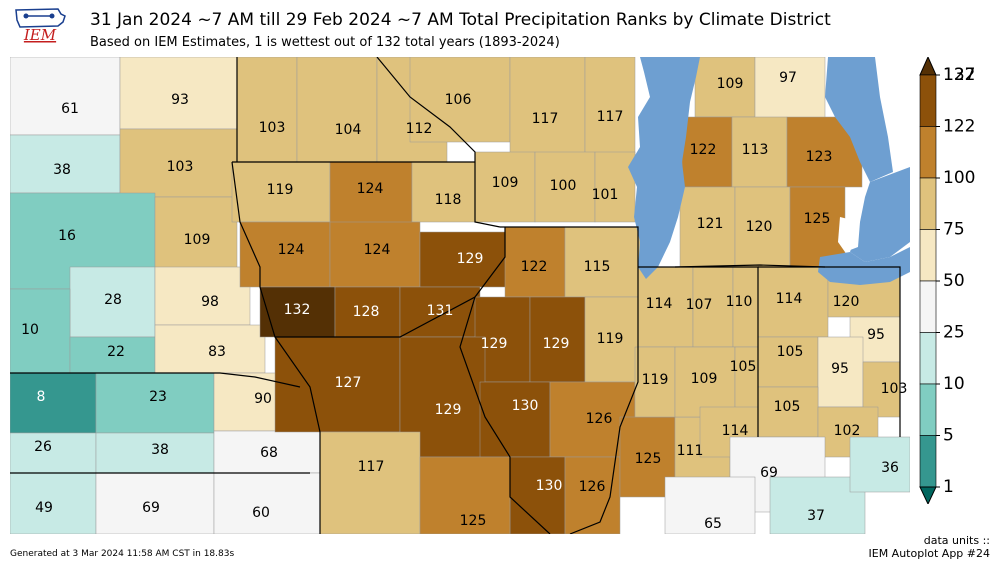 The image size is (1000, 563). What do you see at coordinates (816, 516) in the screenshot?
I see `district-rank-label: 37` at bounding box center [816, 516].